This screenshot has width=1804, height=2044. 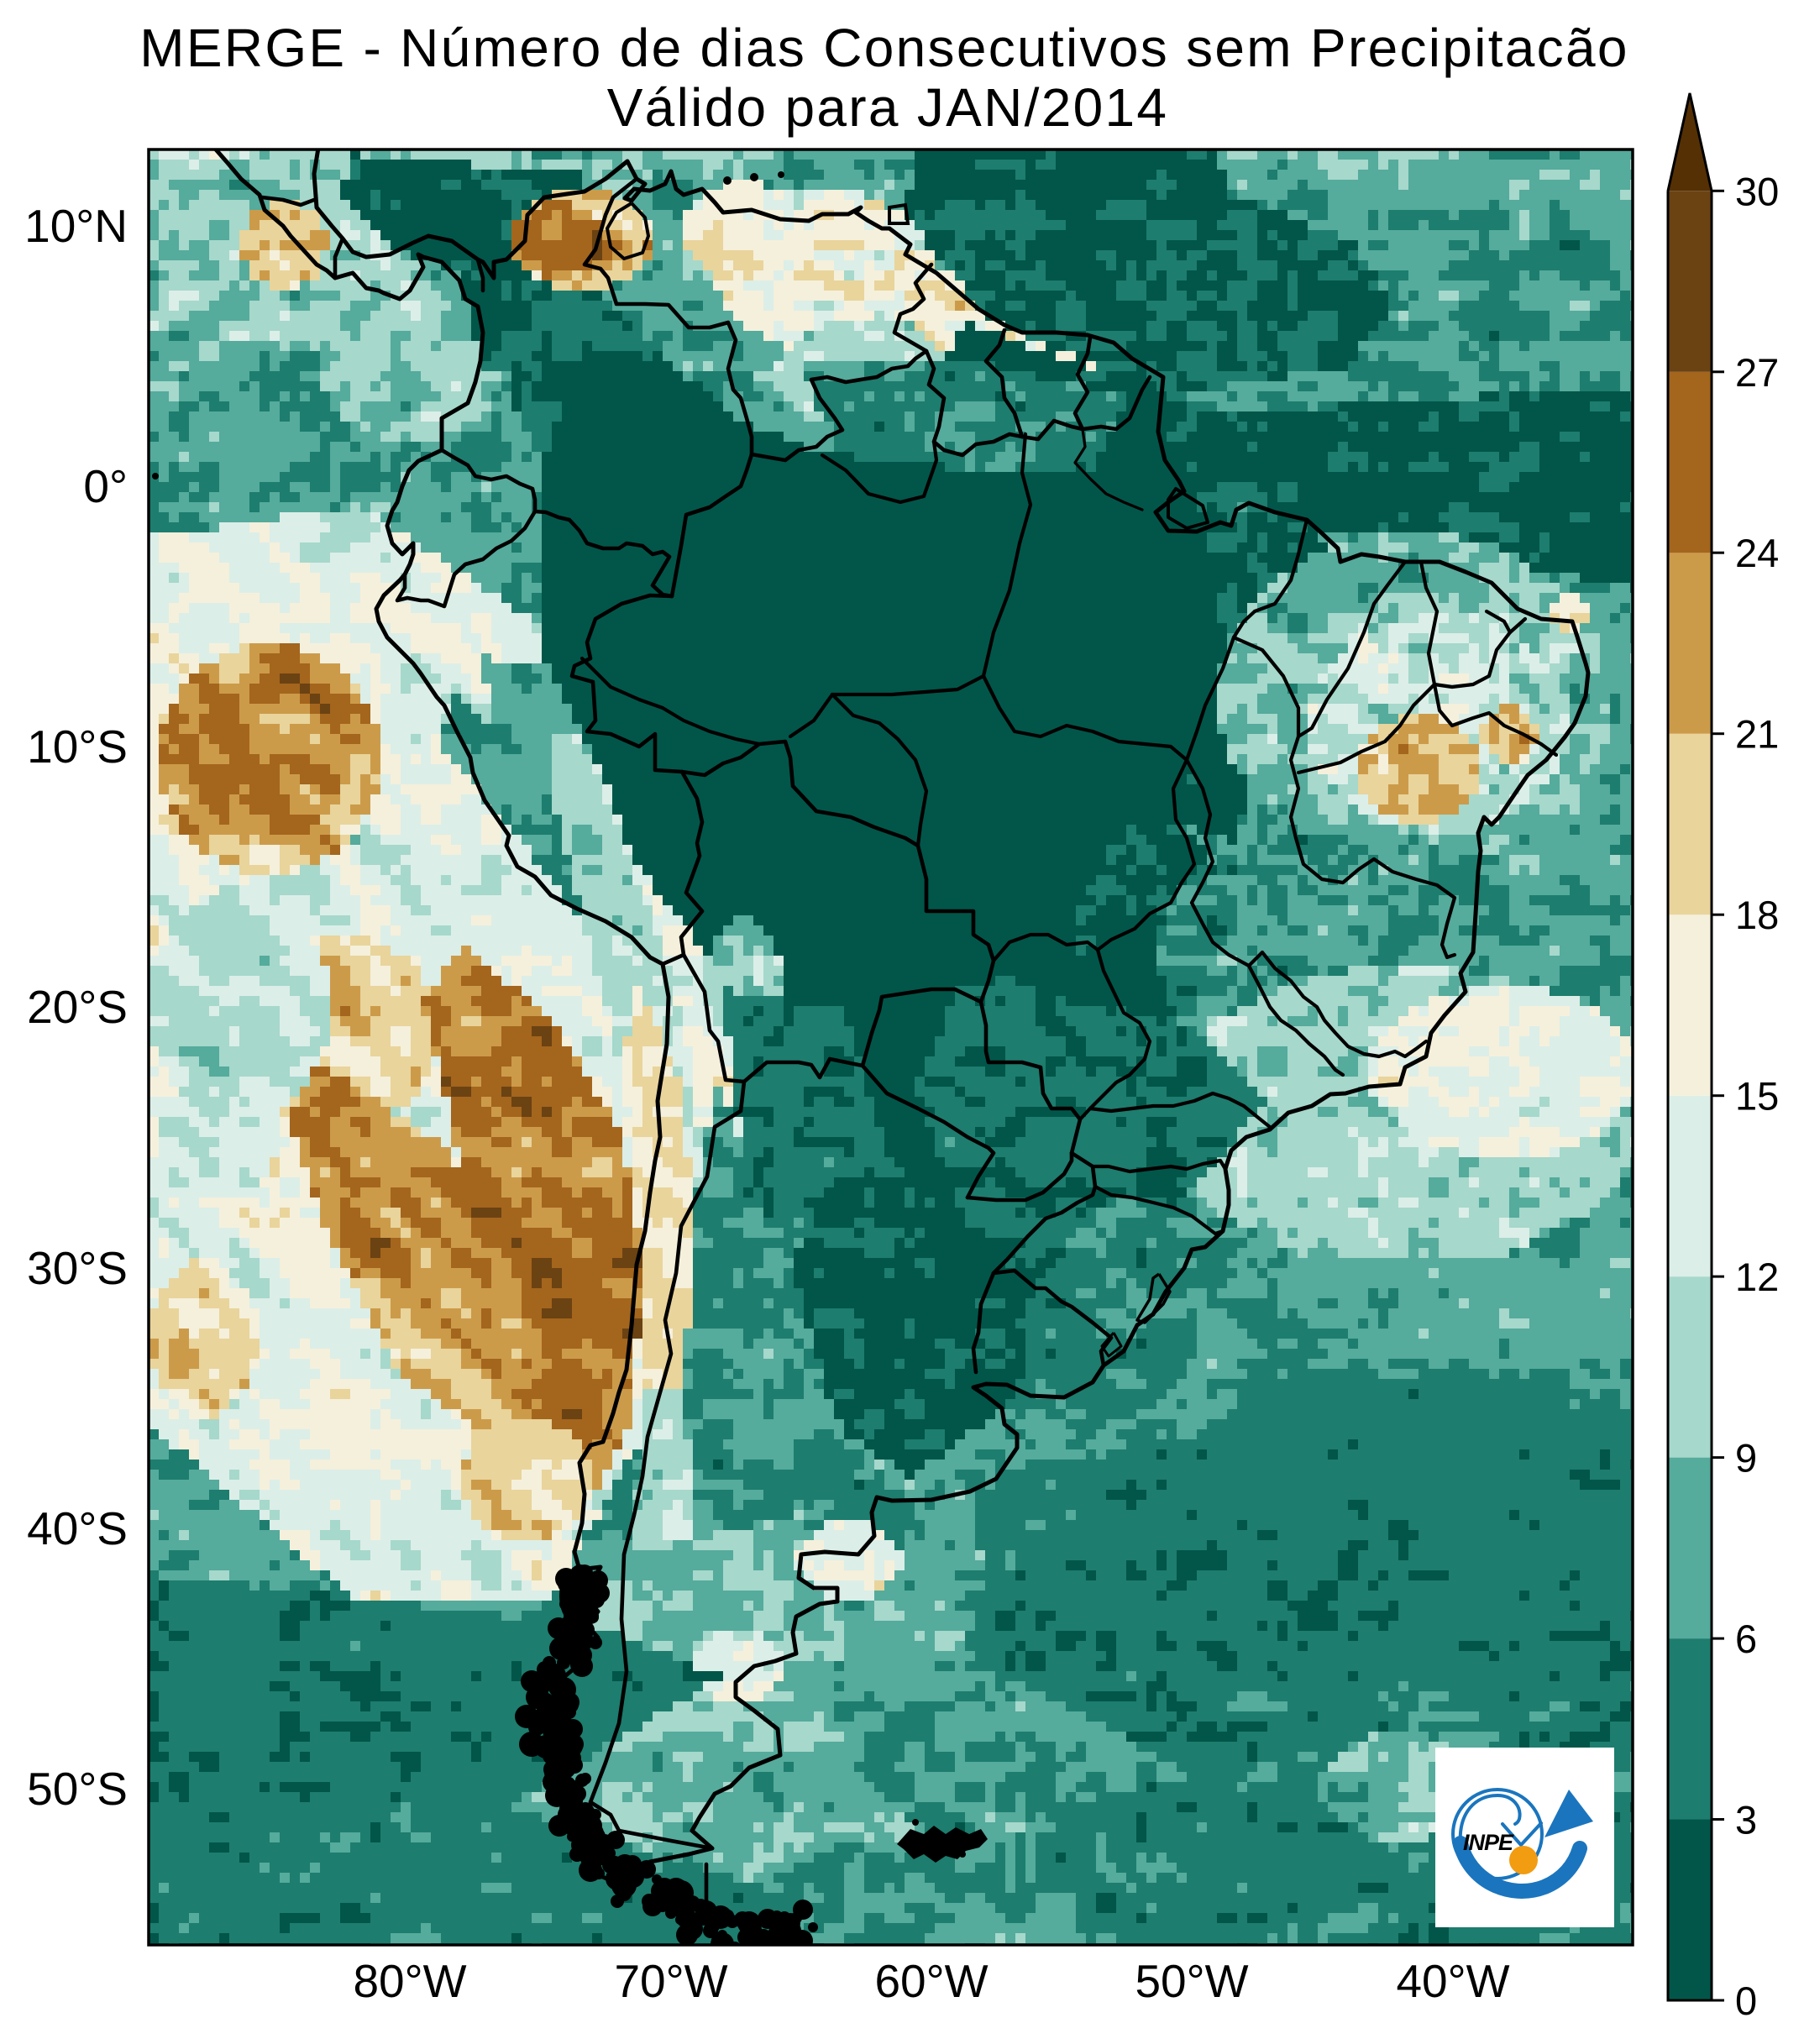 What do you see at coordinates (1746, 1639) in the screenshot?
I see `svg-text: 6` at bounding box center [1746, 1639].